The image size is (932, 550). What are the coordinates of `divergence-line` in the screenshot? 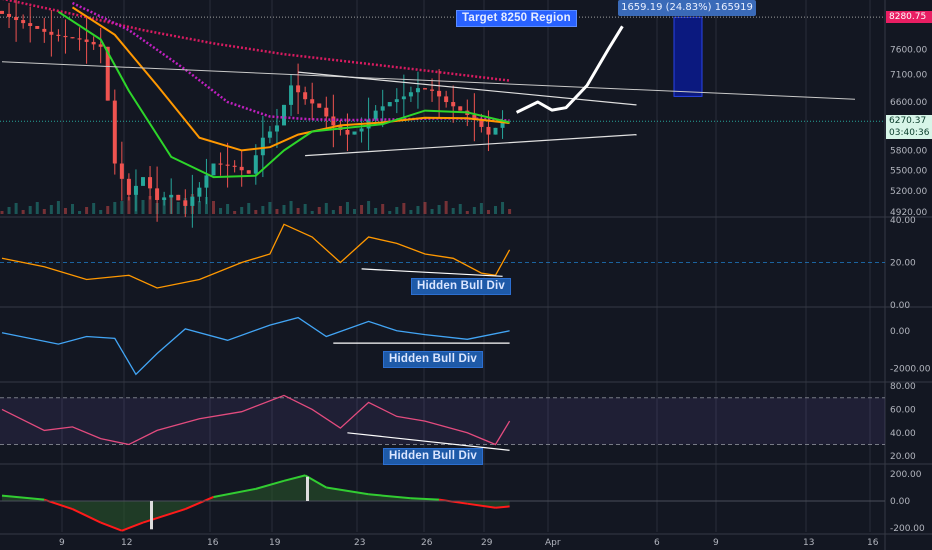 It's located at (432, 272).